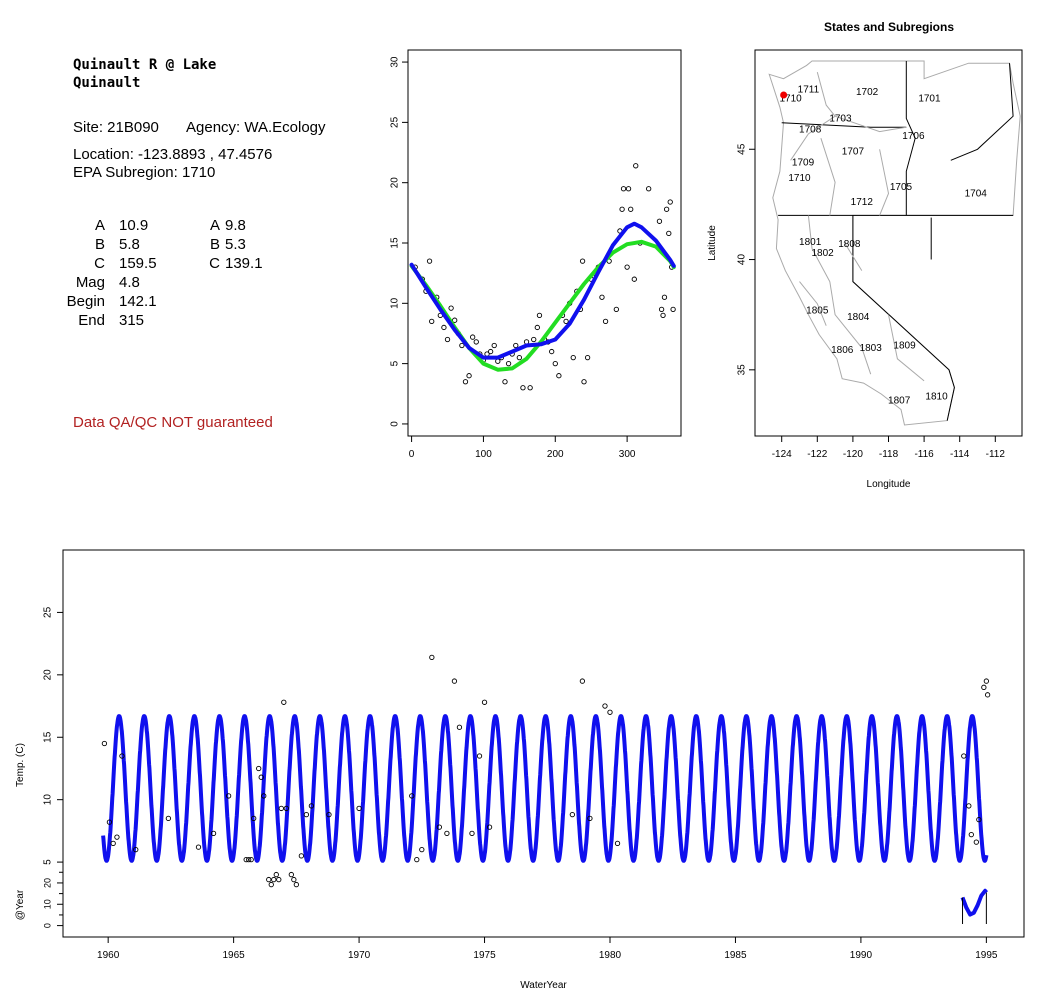 The image size is (1038, 1001). Describe the element at coordinates (784, 95) in the screenshot. I see `station-location-dot` at that location.